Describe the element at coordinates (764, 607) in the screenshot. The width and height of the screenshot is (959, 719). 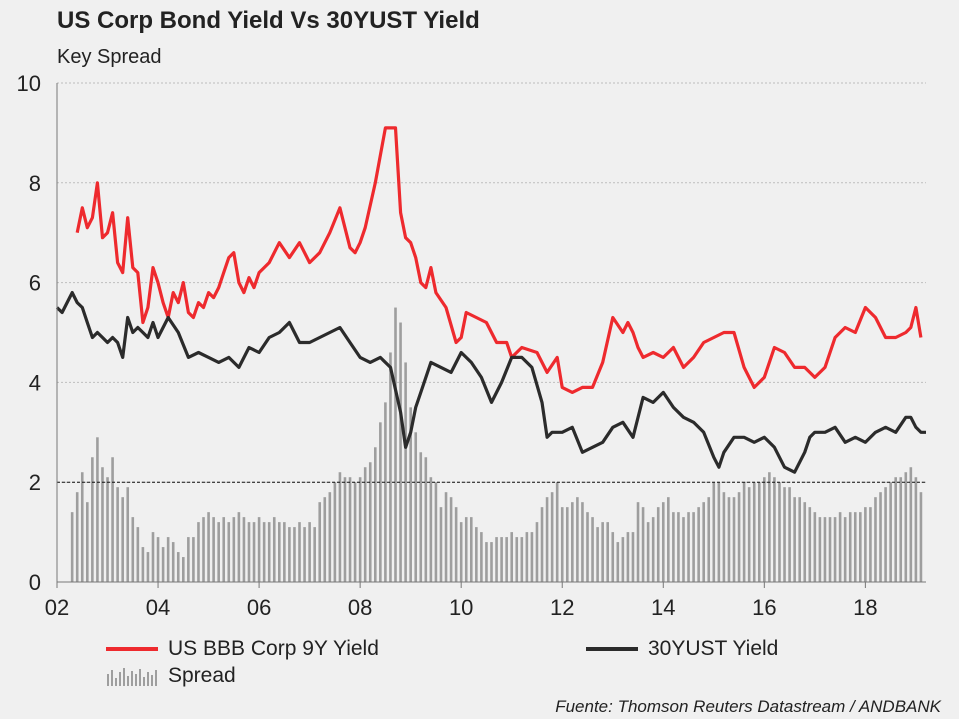
I see `x-tick-label: 16` at that location.